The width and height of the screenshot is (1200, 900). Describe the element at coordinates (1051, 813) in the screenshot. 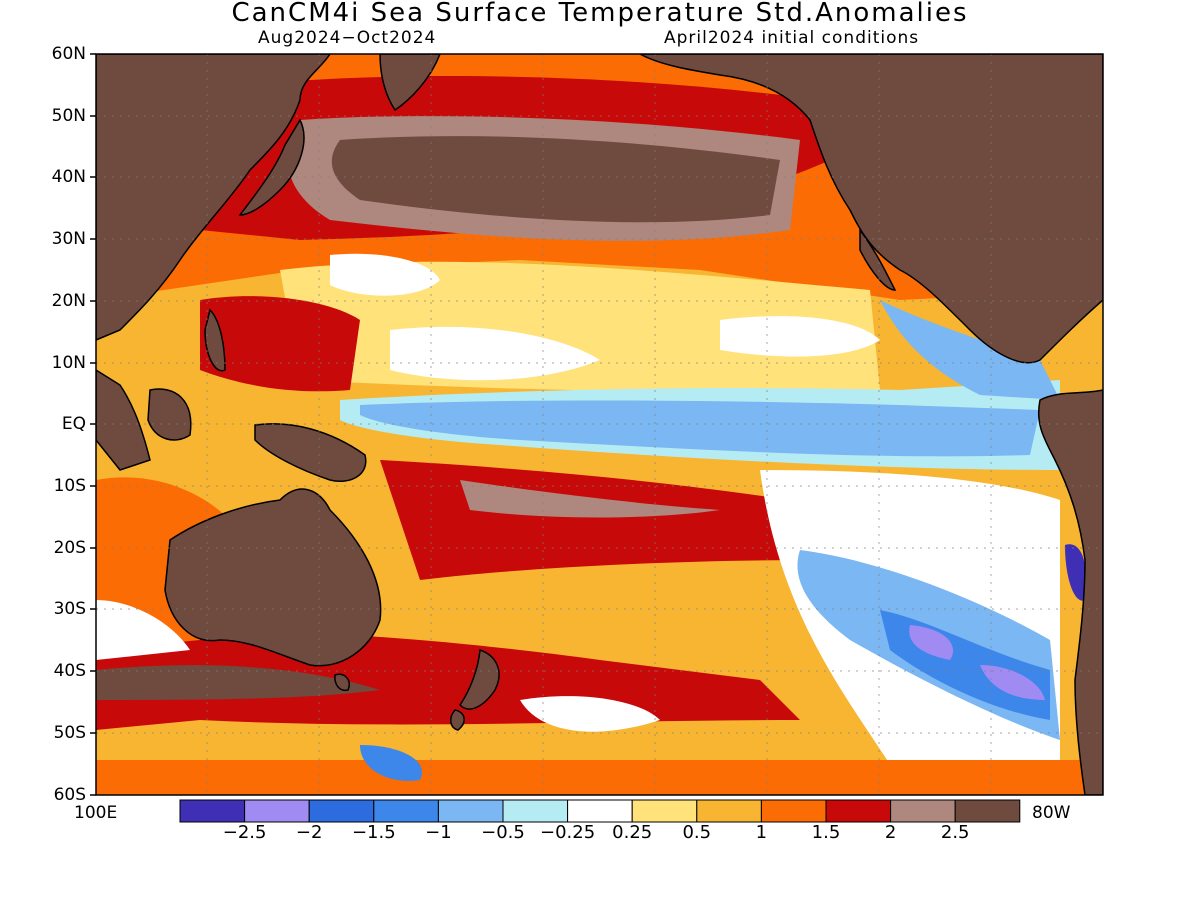

I see `lon-label-east: 80W` at that location.